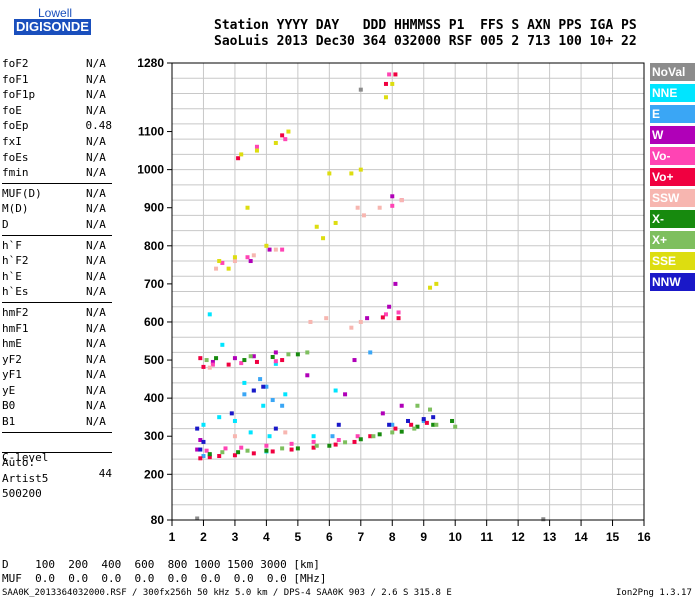 The image size is (700, 600). Describe the element at coordinates (12, 141) in the screenshot. I see `parameter-label: fxI` at that location.